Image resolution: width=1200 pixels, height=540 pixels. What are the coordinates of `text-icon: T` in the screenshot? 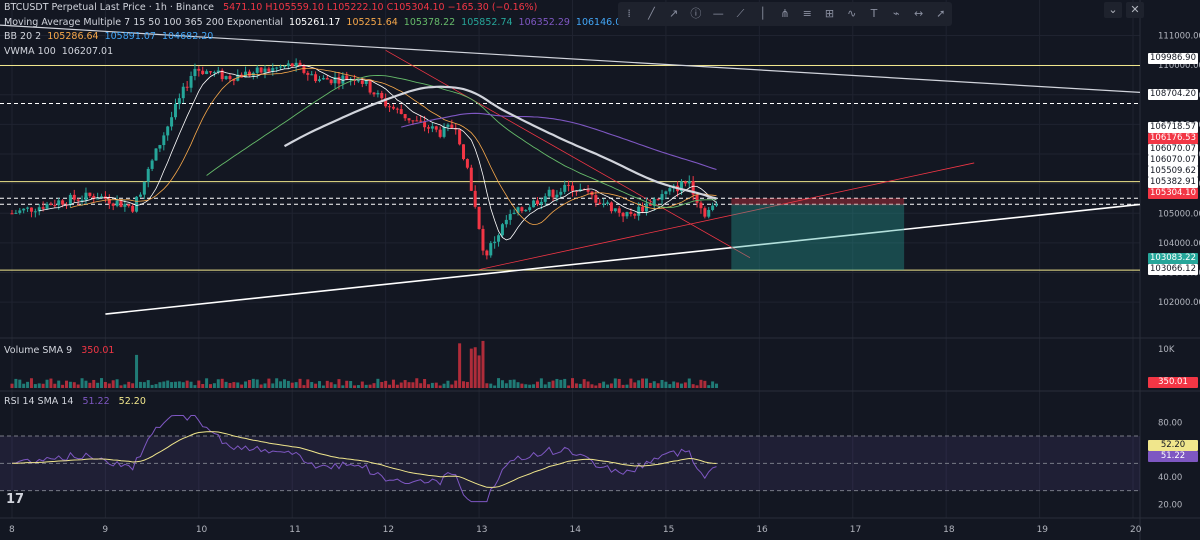 It's located at (874, 13).